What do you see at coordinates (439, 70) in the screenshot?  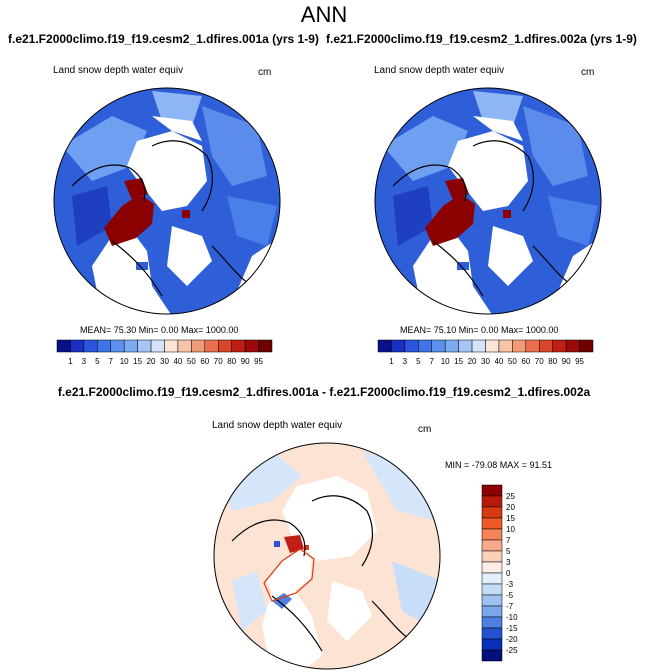 I see `right-variable-label: Land snow depth water equiv` at bounding box center [439, 70].